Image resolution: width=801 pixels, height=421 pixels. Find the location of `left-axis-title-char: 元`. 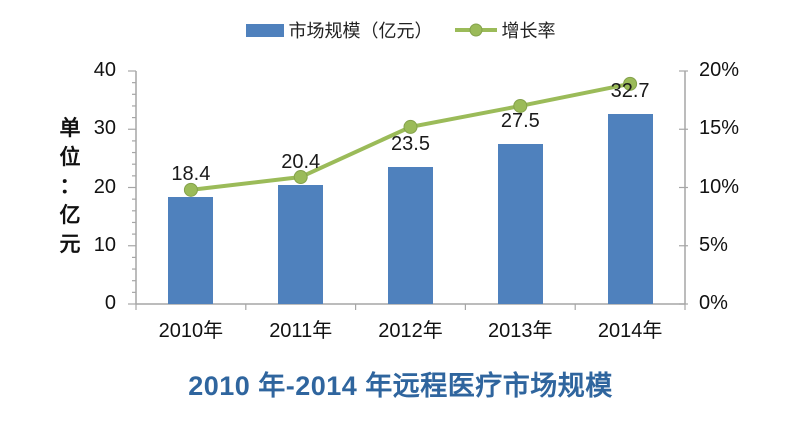

left-axis-title-char: 元 is located at coordinates (70, 244).